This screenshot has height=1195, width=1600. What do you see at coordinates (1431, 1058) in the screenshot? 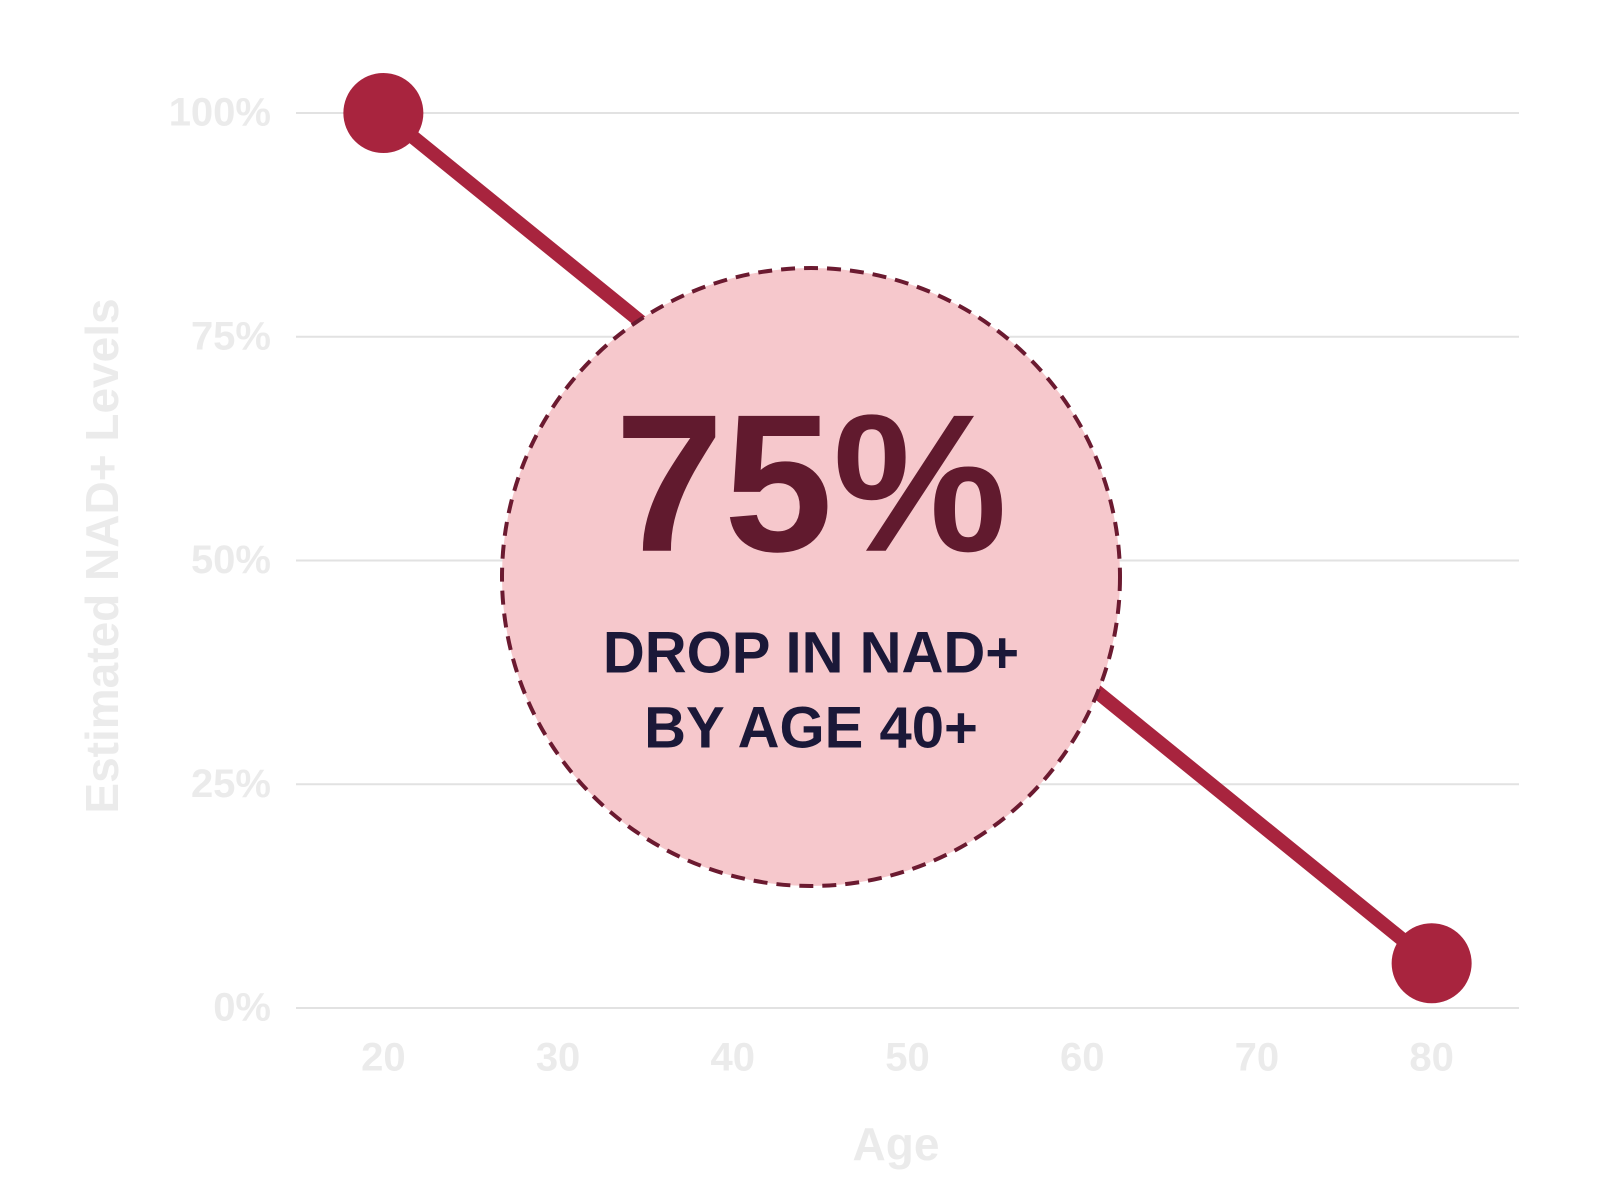
I see `x-tick-label: 80` at bounding box center [1431, 1058].